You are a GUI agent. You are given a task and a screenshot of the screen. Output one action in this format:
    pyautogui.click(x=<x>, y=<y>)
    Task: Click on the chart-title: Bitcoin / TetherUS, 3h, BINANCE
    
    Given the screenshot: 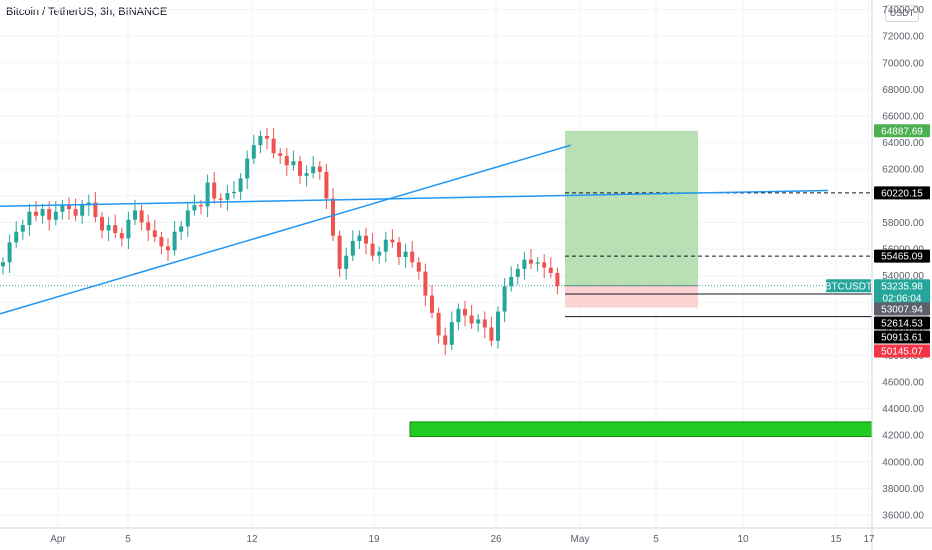 What is the action you would take?
    pyautogui.click(x=87, y=12)
    